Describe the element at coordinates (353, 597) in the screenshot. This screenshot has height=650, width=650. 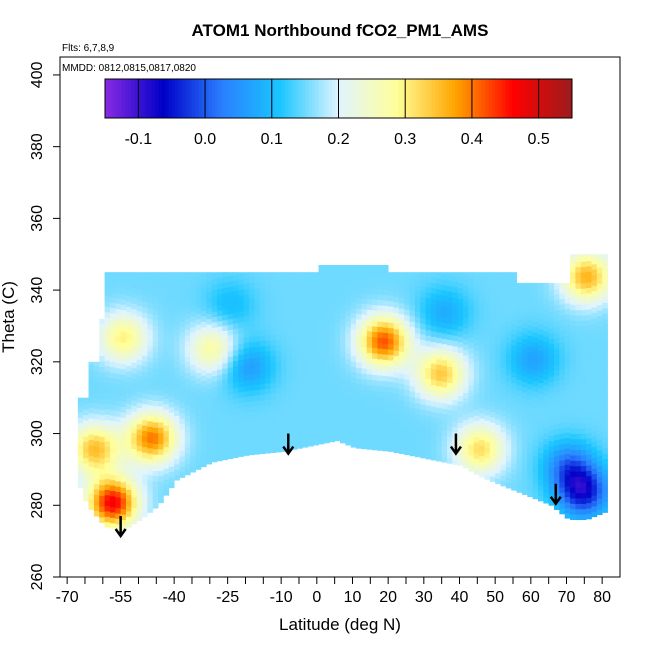
I see `x-tick-label: 10` at that location.